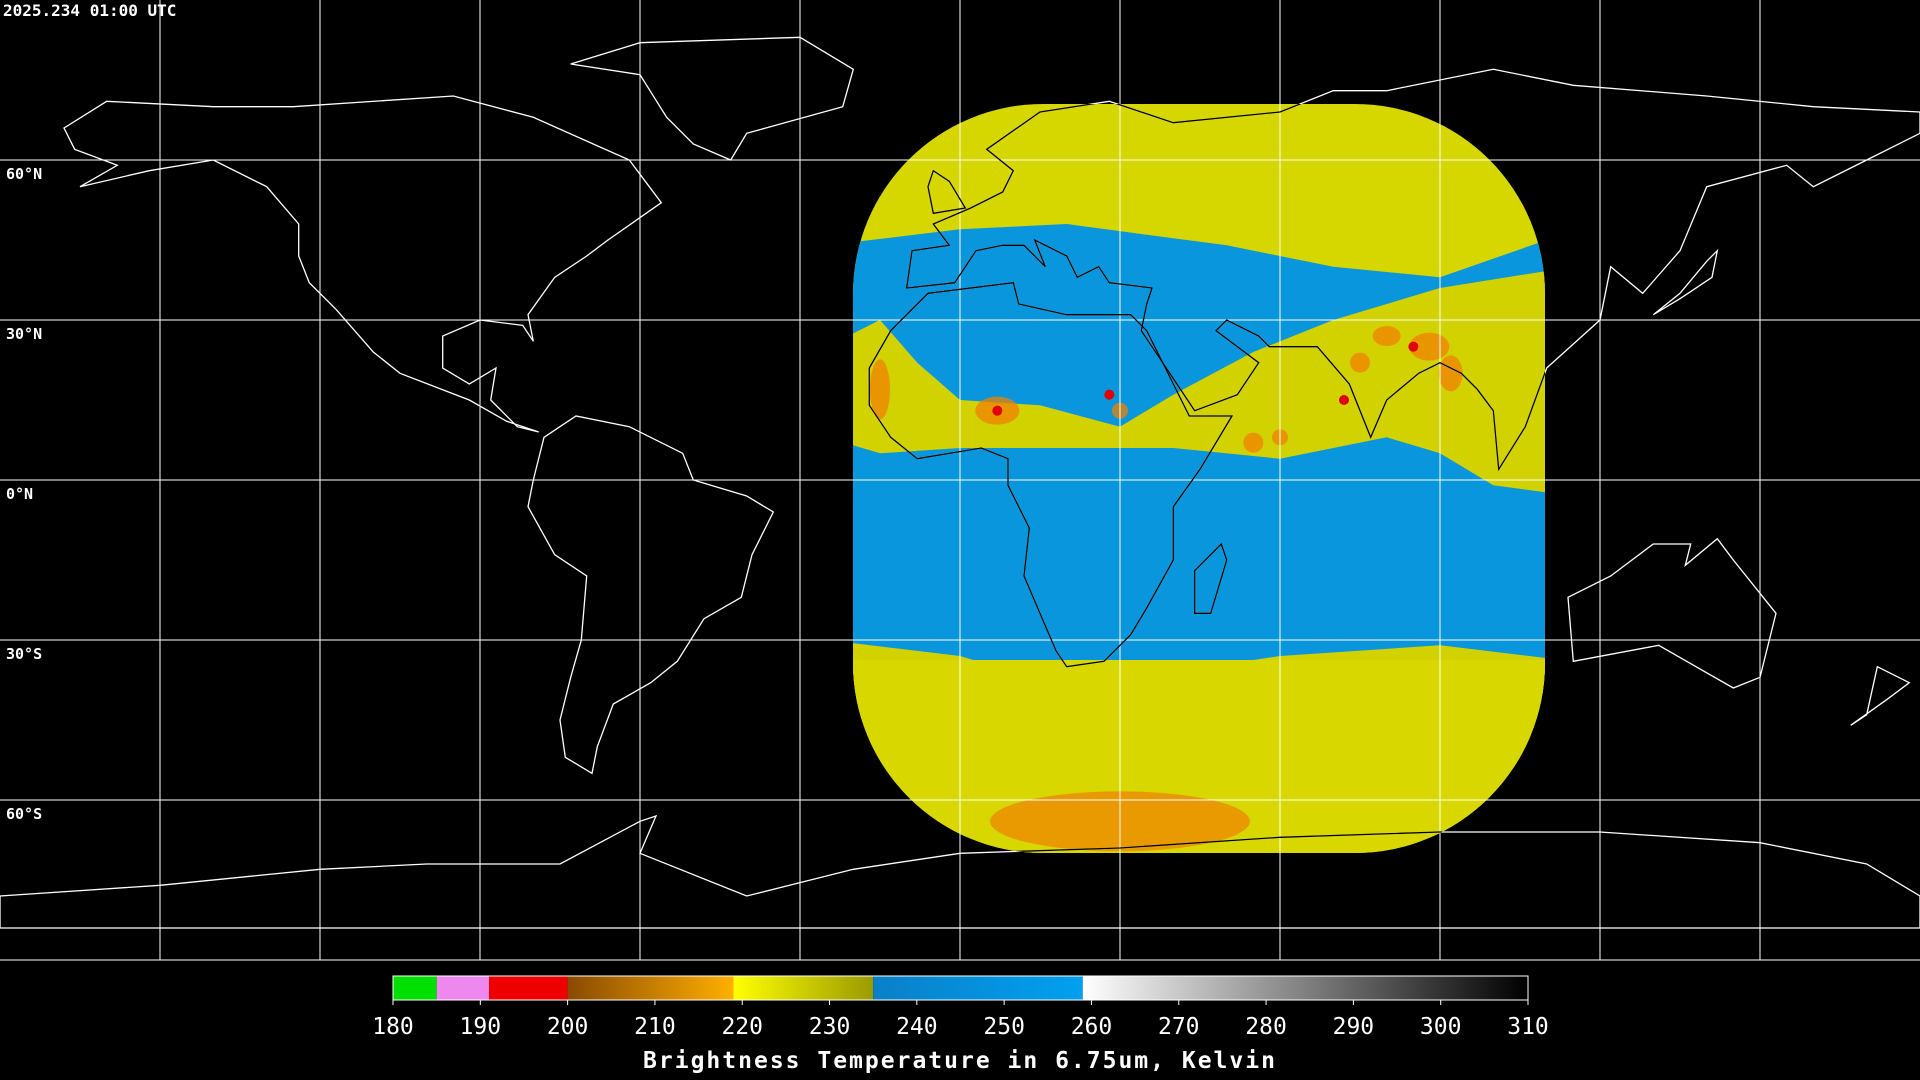 This screenshot has height=1080, width=1920. What do you see at coordinates (1266, 1027) in the screenshot?
I see `colorbar-tick-label: 280` at bounding box center [1266, 1027].